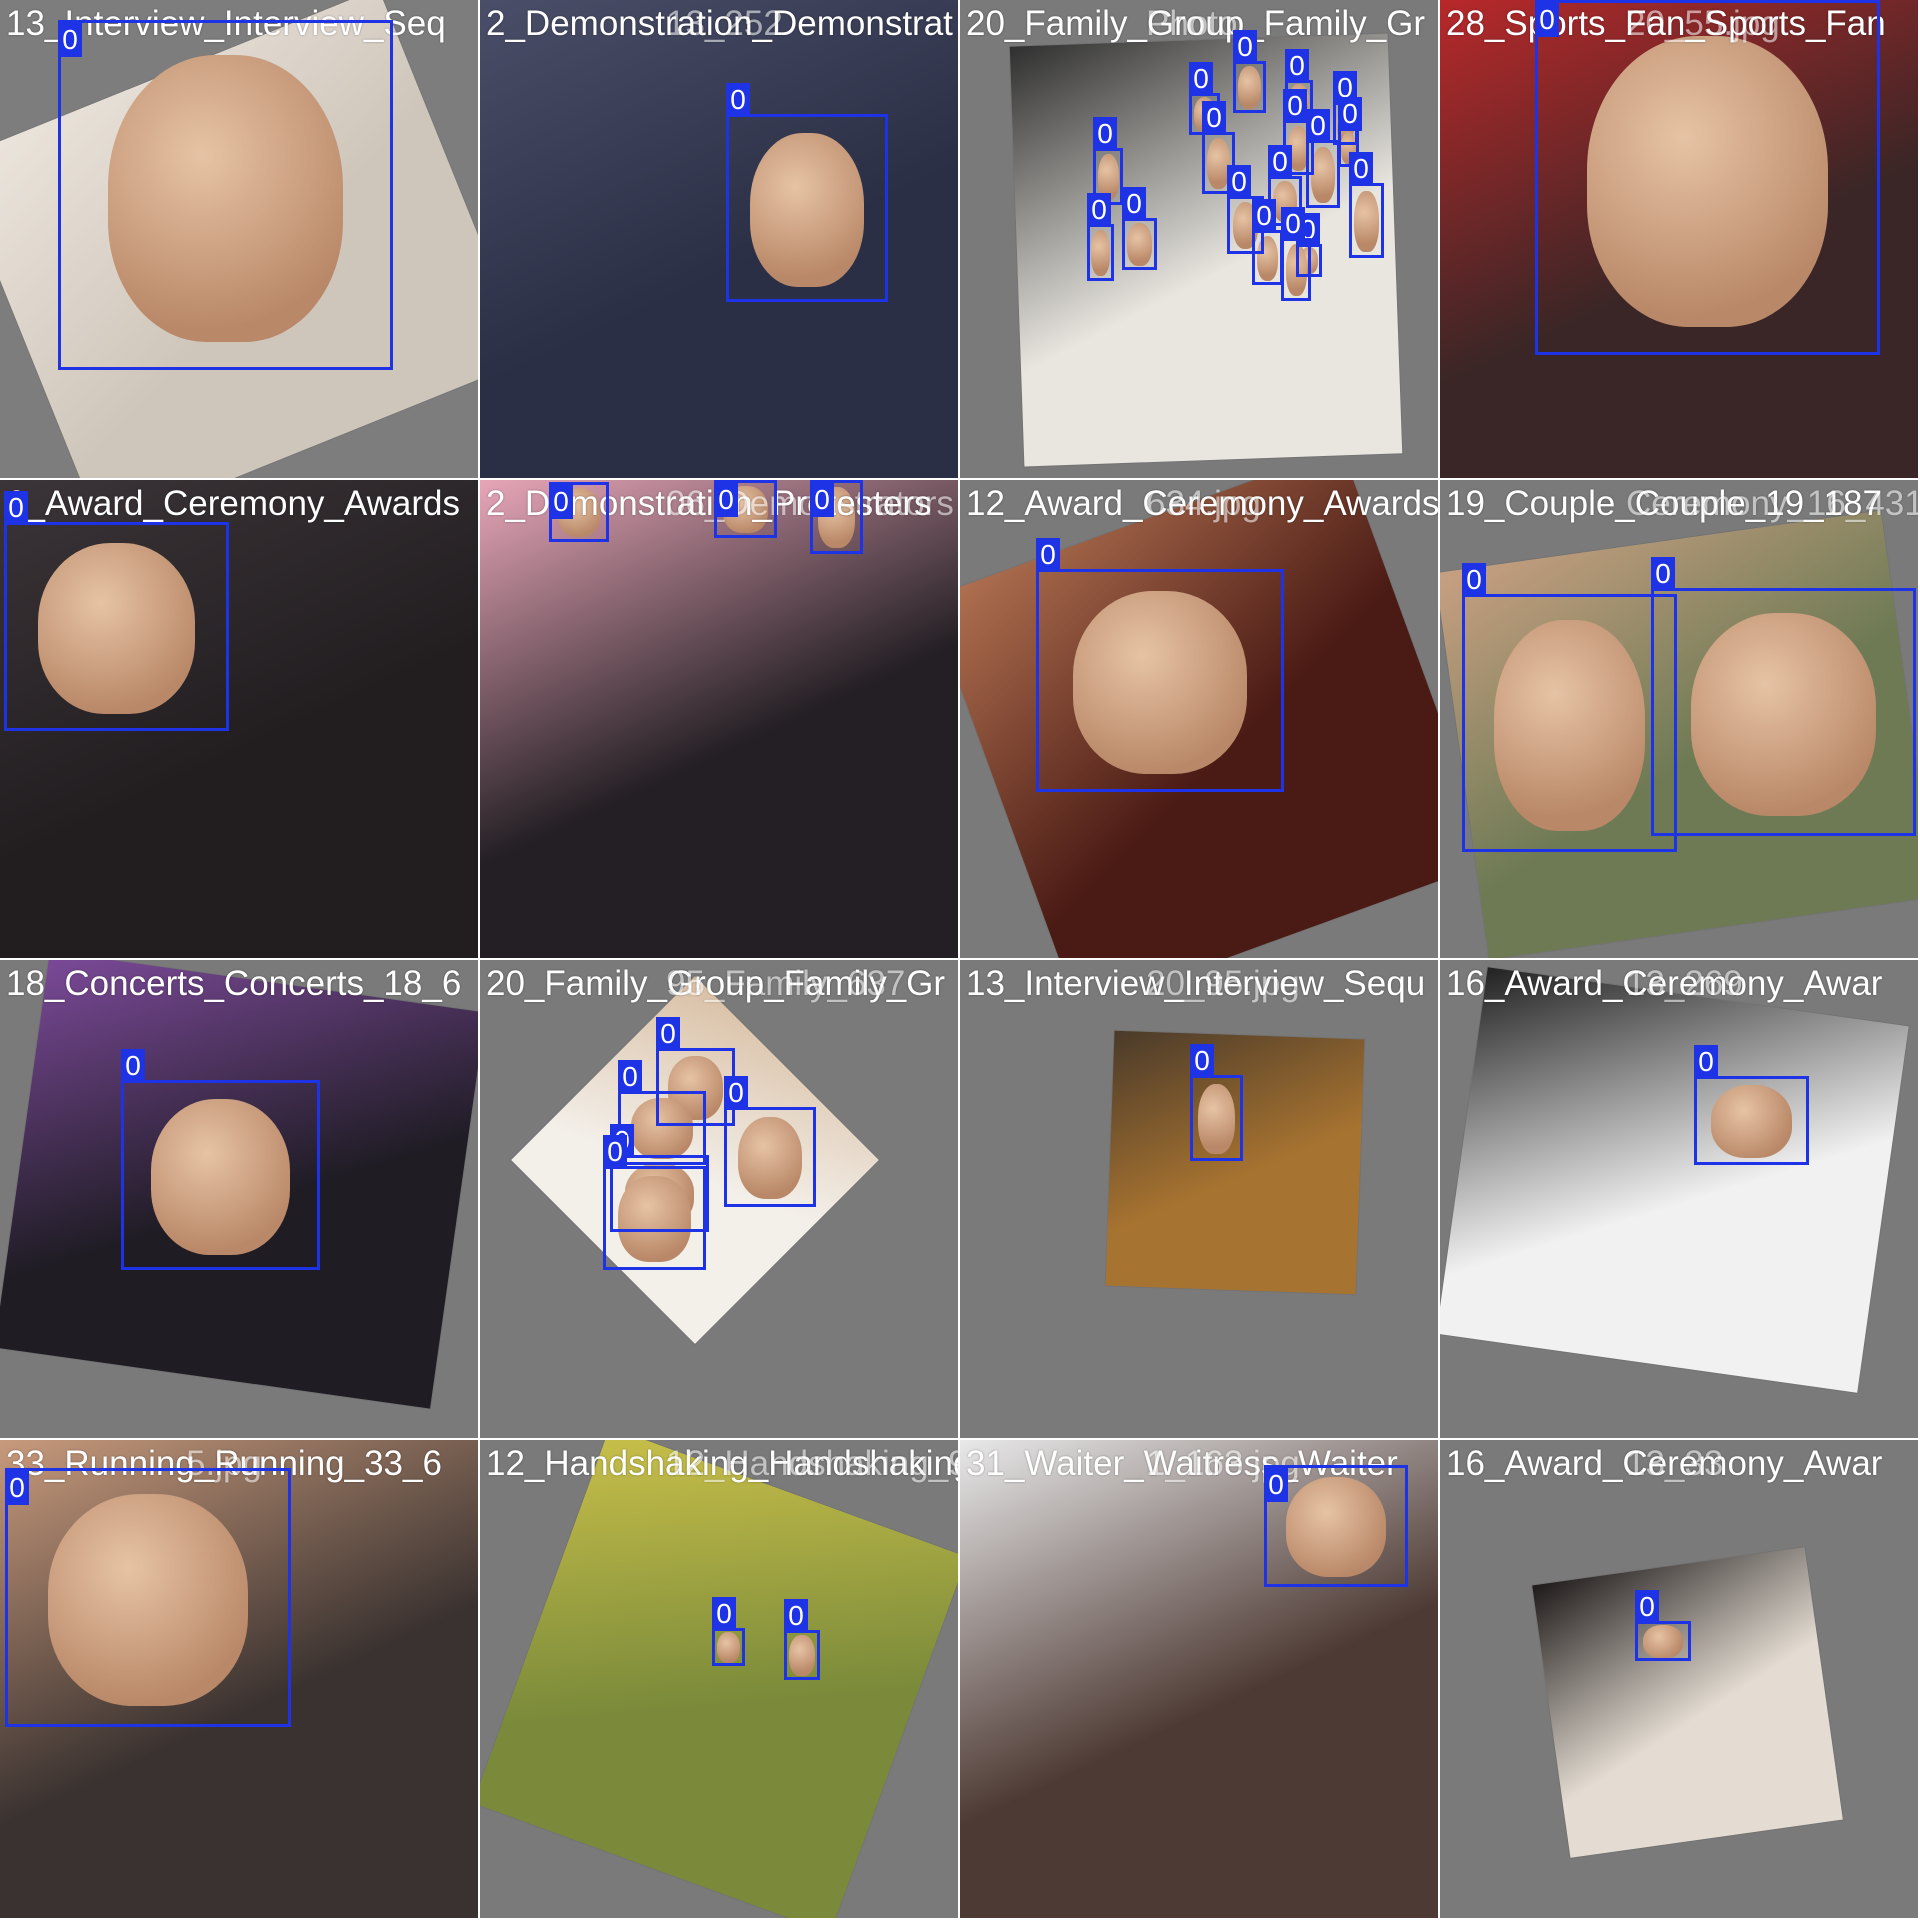 The height and width of the screenshot is (1920, 1920). What do you see at coordinates (234, 983) in the screenshot?
I see `caption-text: 18_Concerts_Concerts_18_6` at bounding box center [234, 983].